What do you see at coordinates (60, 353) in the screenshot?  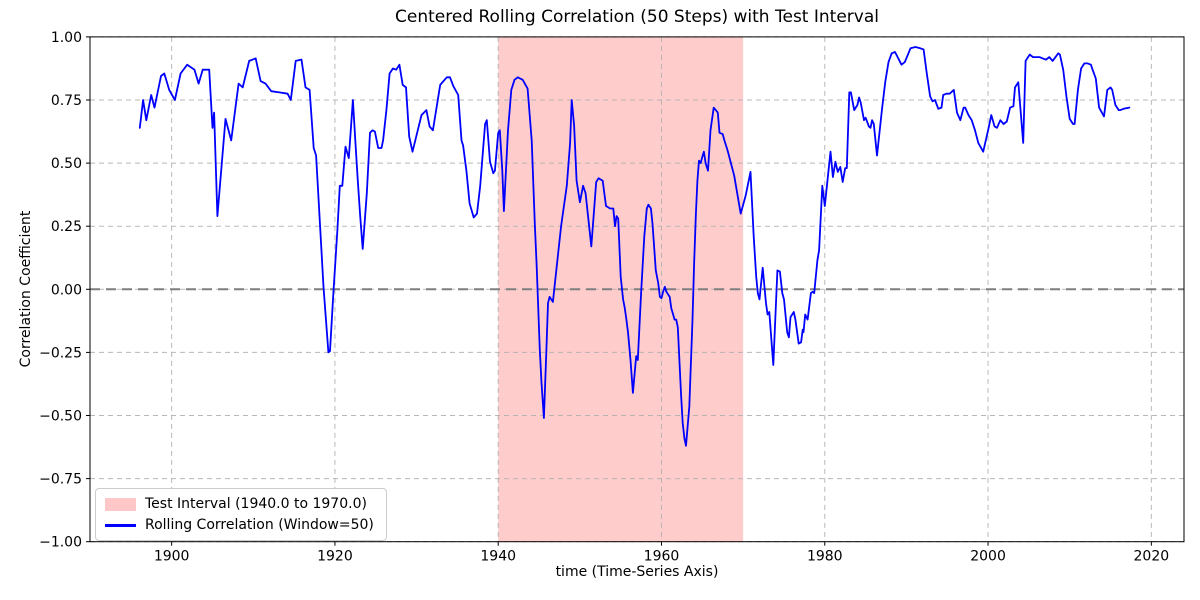 I see `y-tick-label: −0.25` at bounding box center [60, 353].